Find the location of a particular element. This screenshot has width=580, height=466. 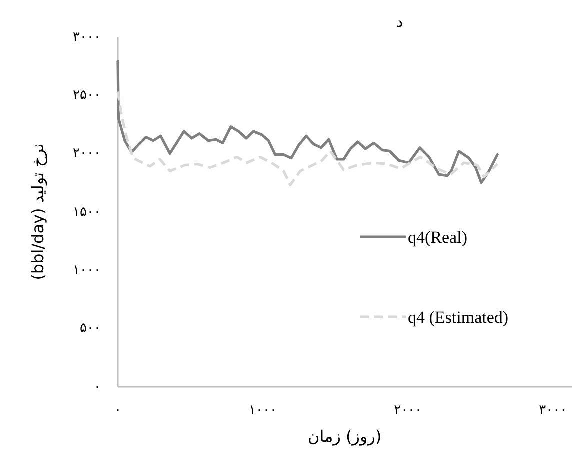

ylabel: نرخ تولید (bbl/day) is located at coordinates (38, 212).